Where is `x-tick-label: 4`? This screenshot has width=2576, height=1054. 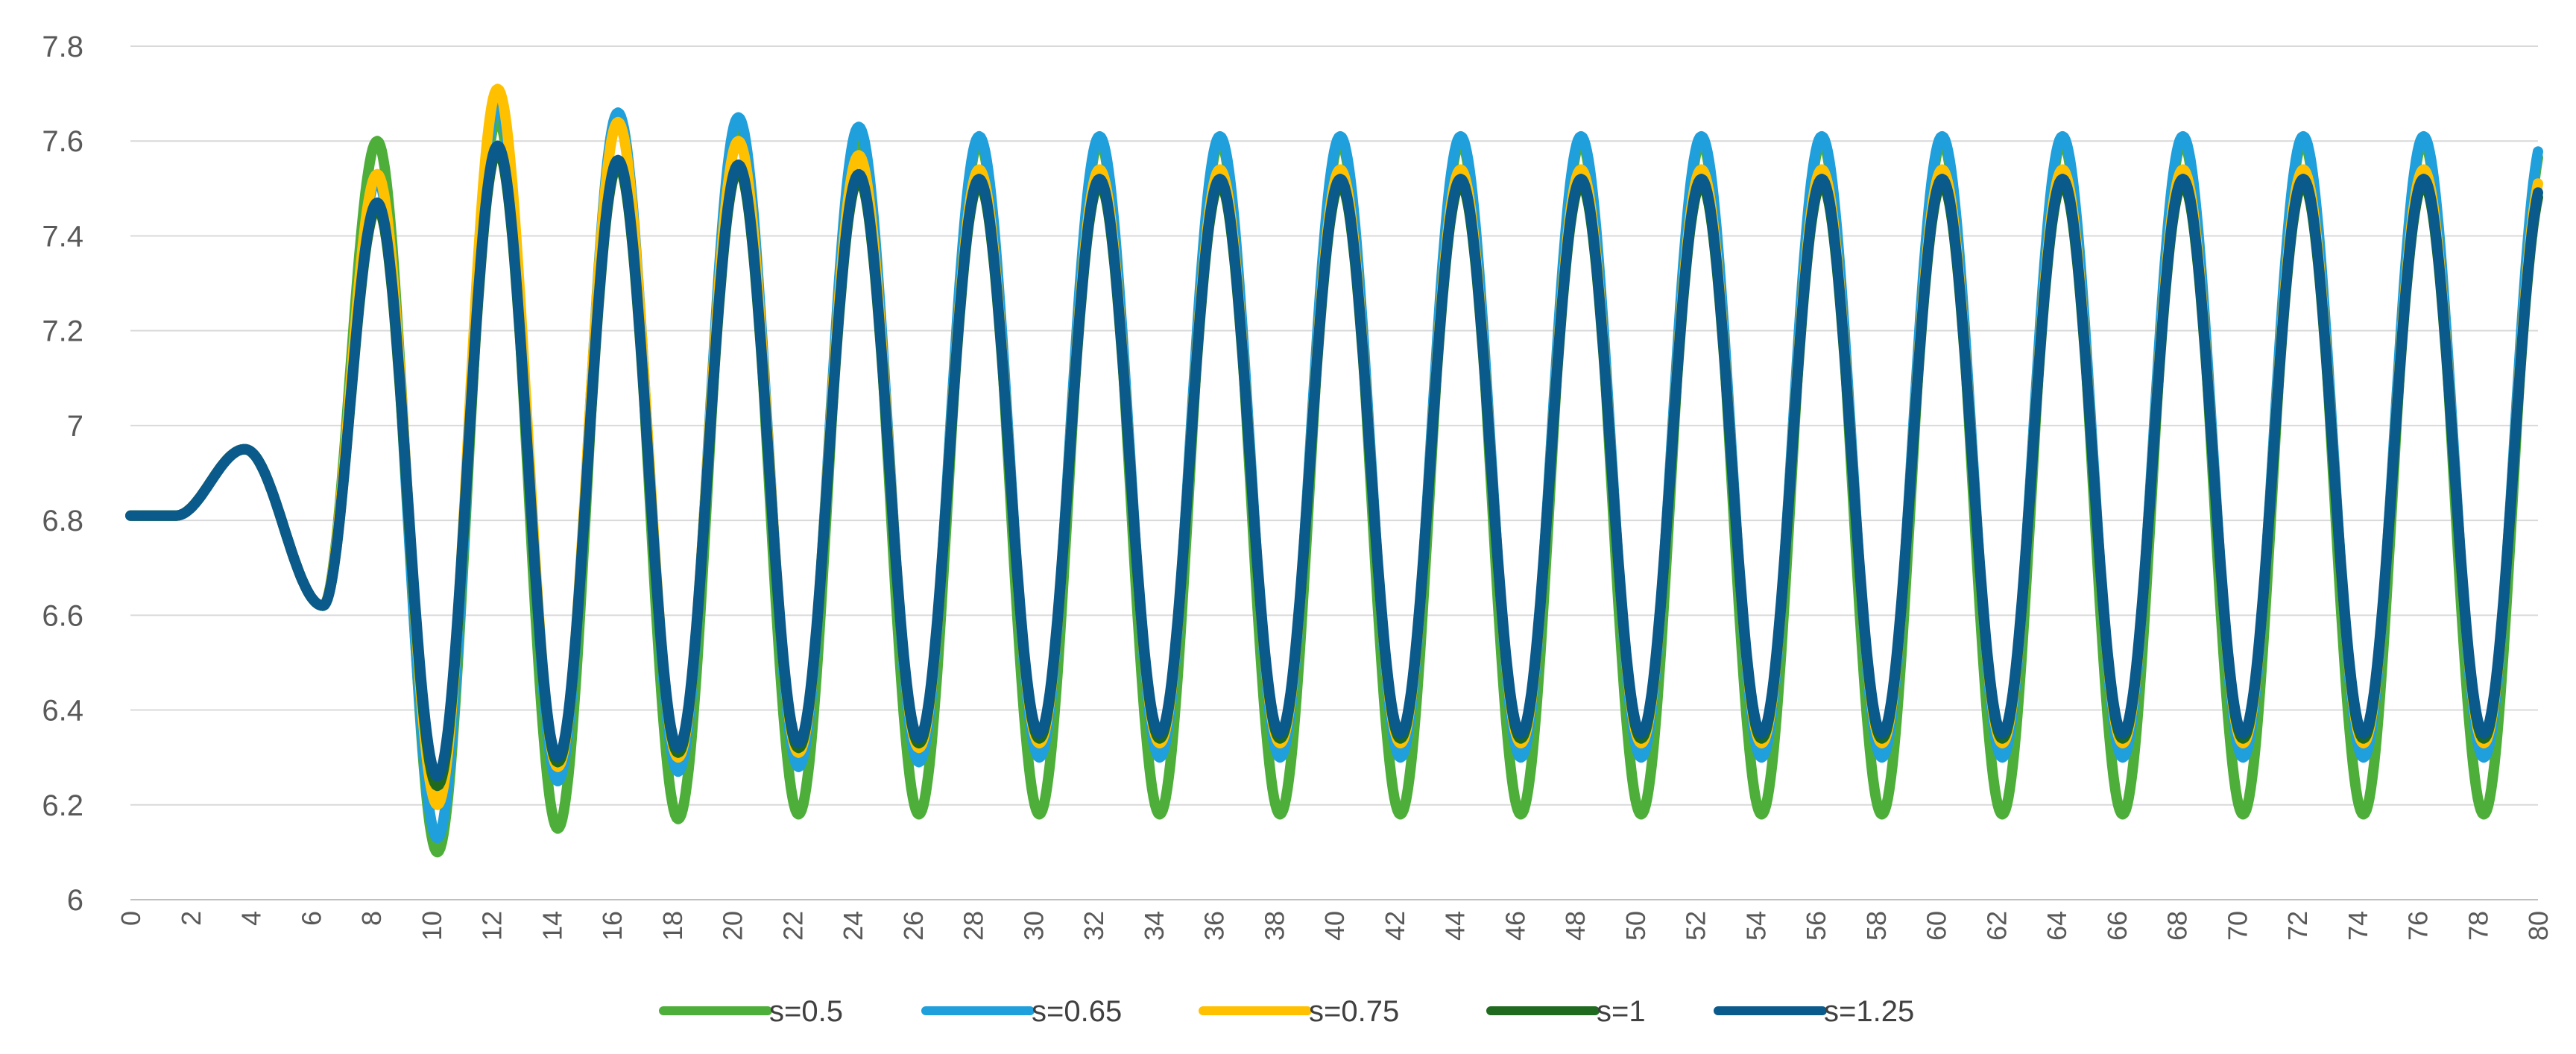
x-tick-label: 4 is located at coordinates (252, 918).